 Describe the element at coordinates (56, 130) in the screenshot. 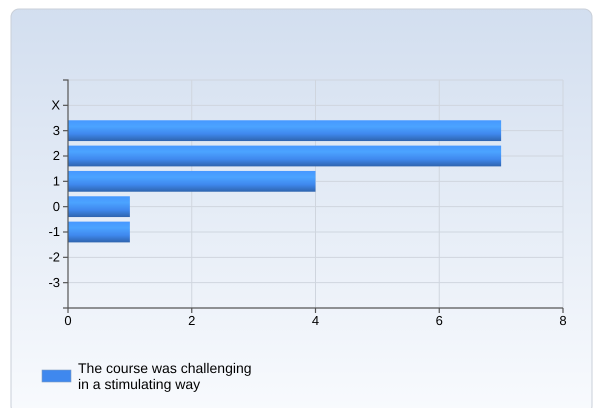

I see `y-tick-label: 3` at that location.